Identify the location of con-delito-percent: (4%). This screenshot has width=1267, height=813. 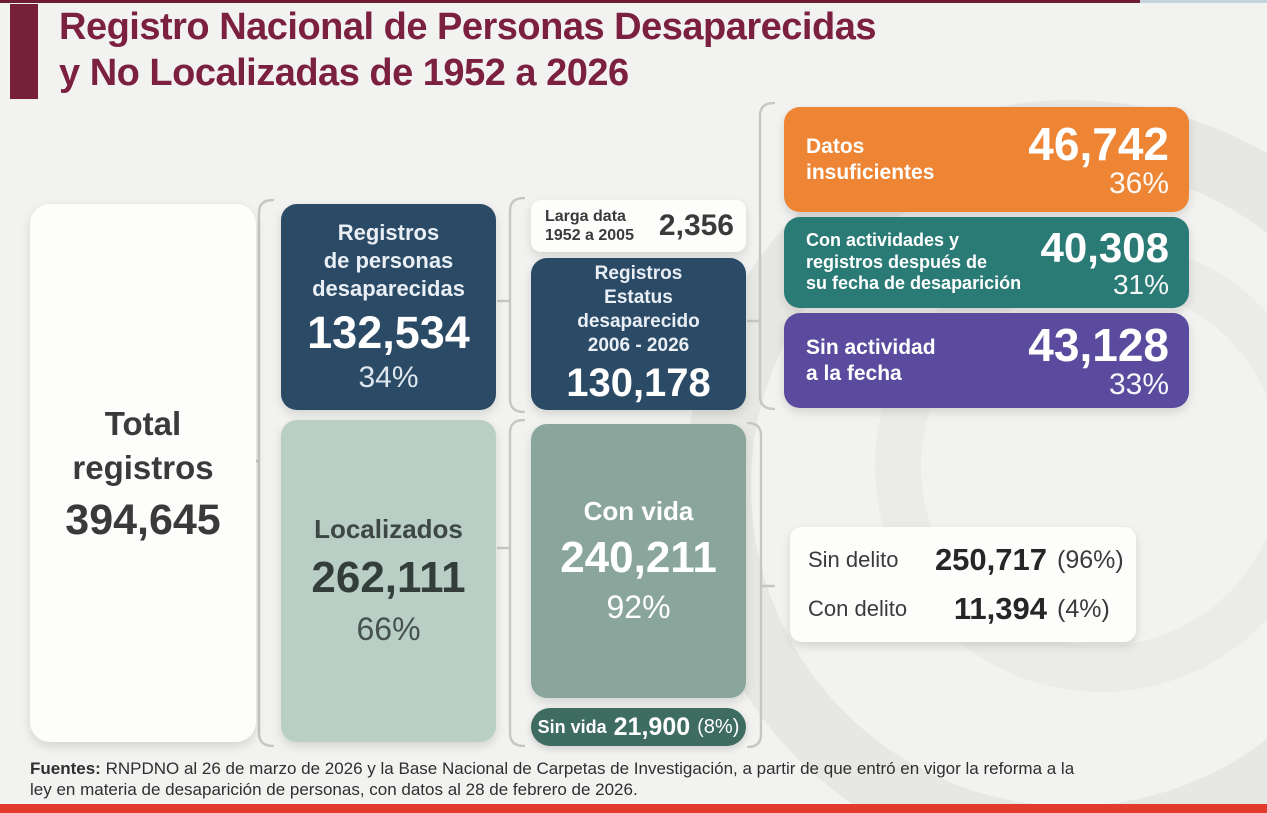
(1083, 608).